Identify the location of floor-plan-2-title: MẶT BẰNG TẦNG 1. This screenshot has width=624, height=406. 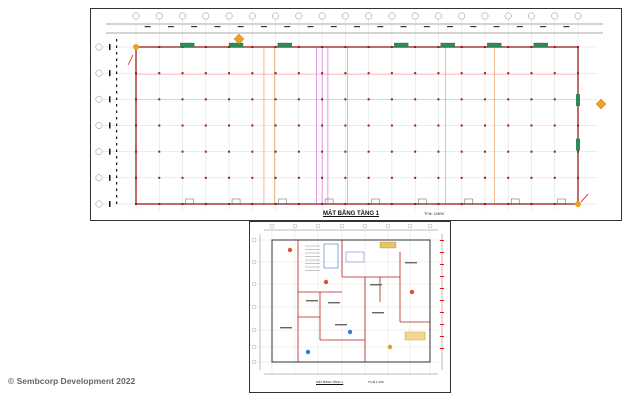
(330, 382).